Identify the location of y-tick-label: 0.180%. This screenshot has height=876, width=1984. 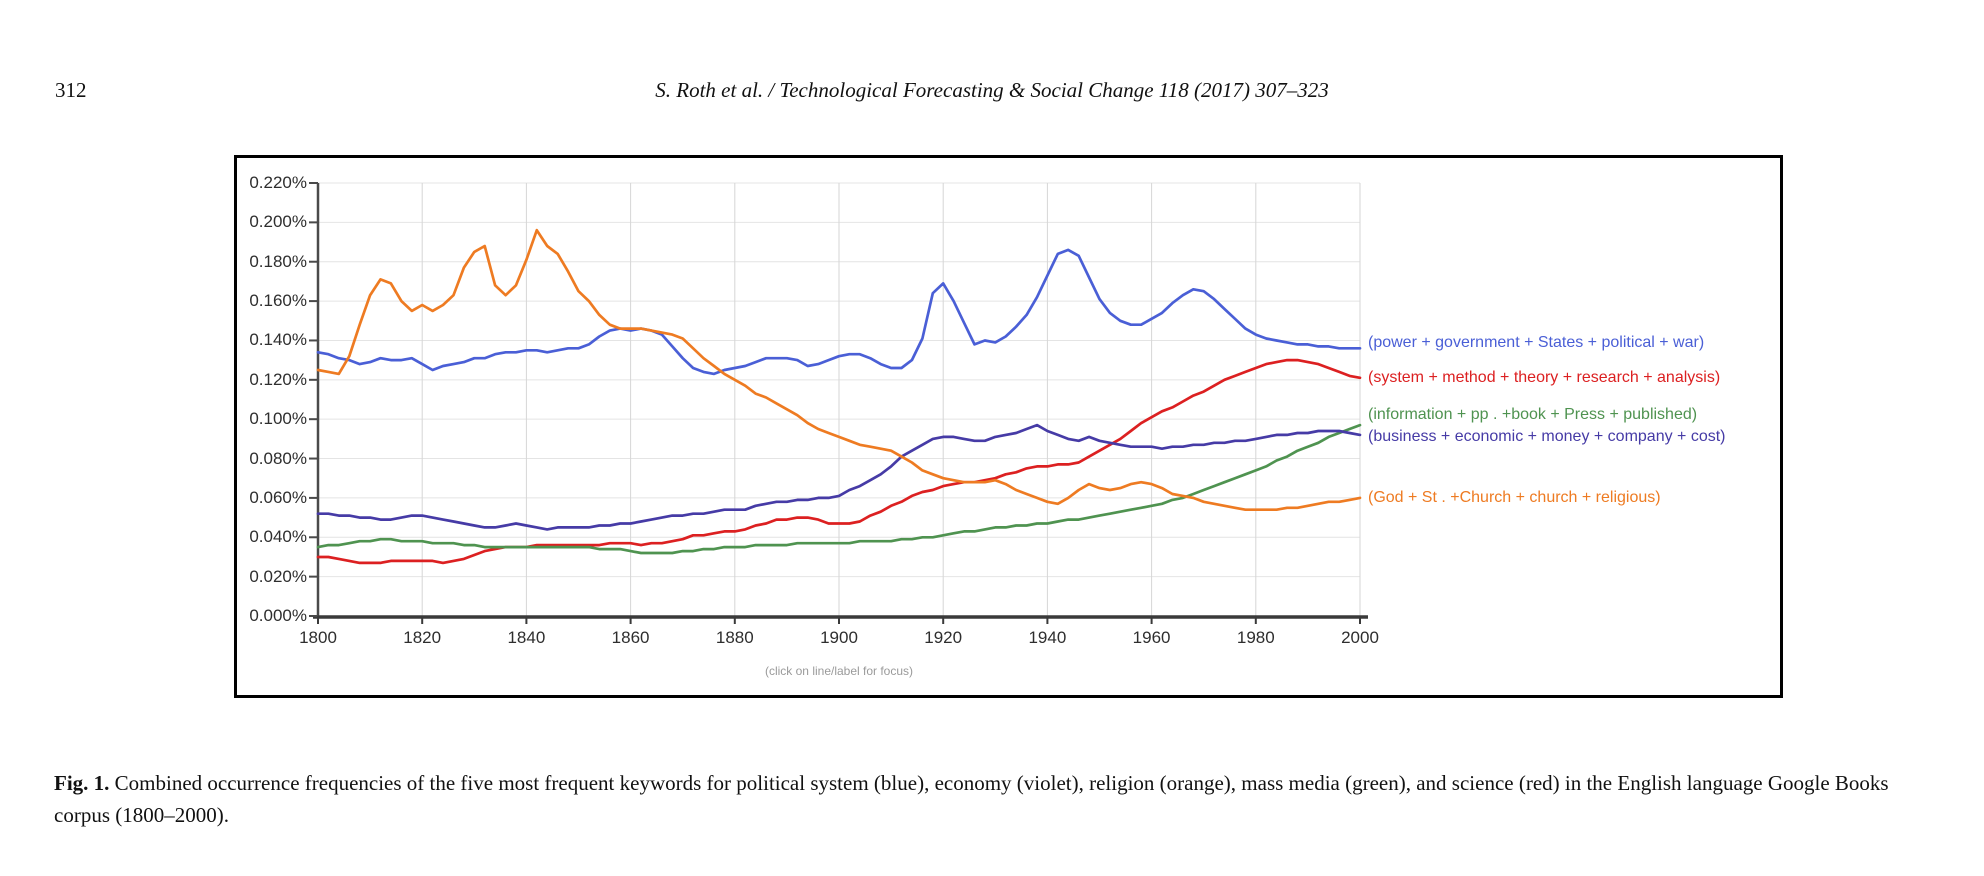
(278, 261).